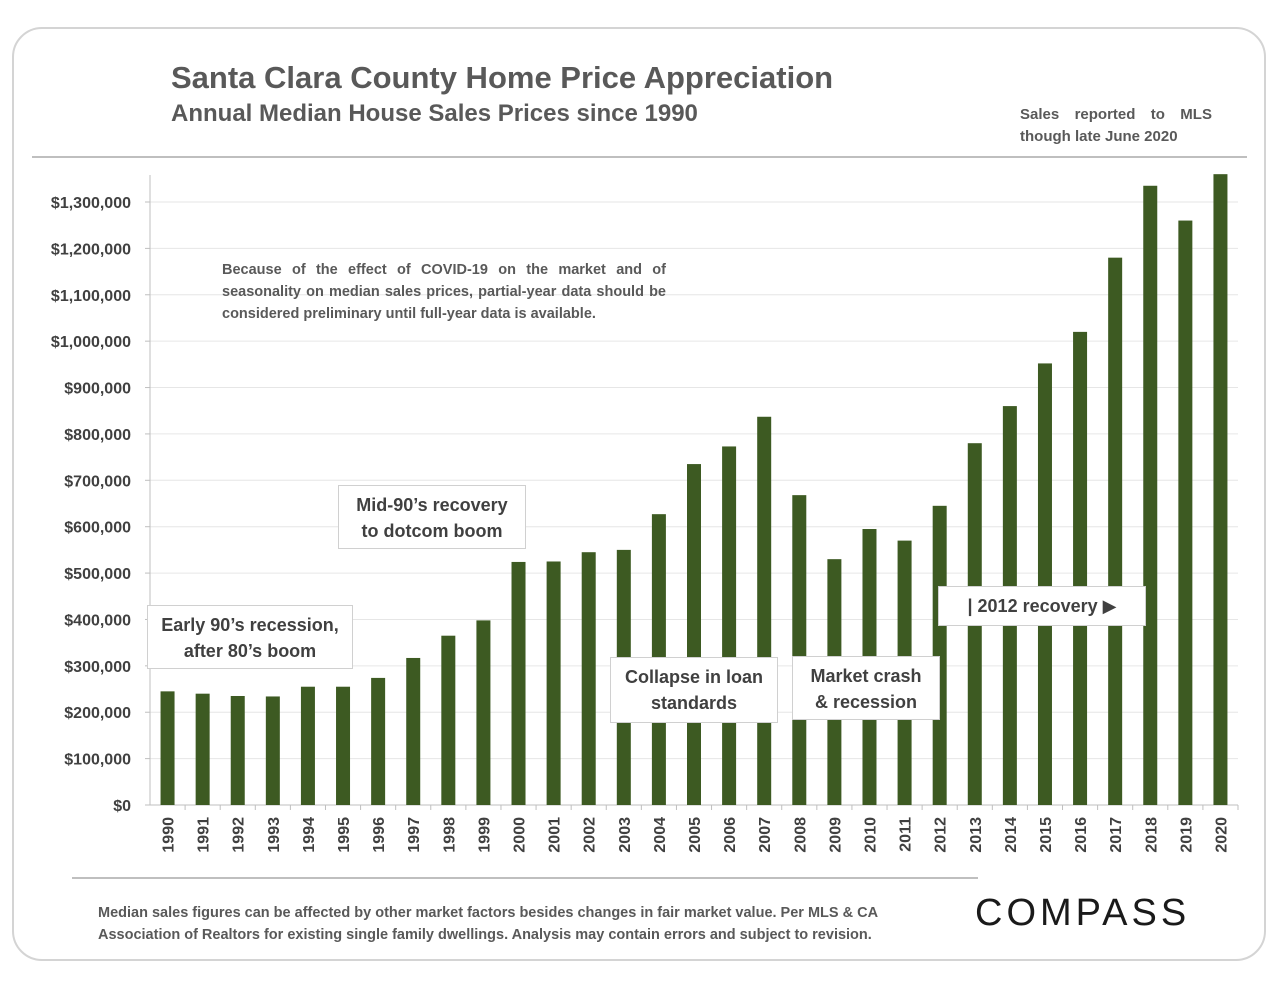 The height and width of the screenshot is (989, 1280). Describe the element at coordinates (588, 678) in the screenshot. I see `bar-2002` at that location.